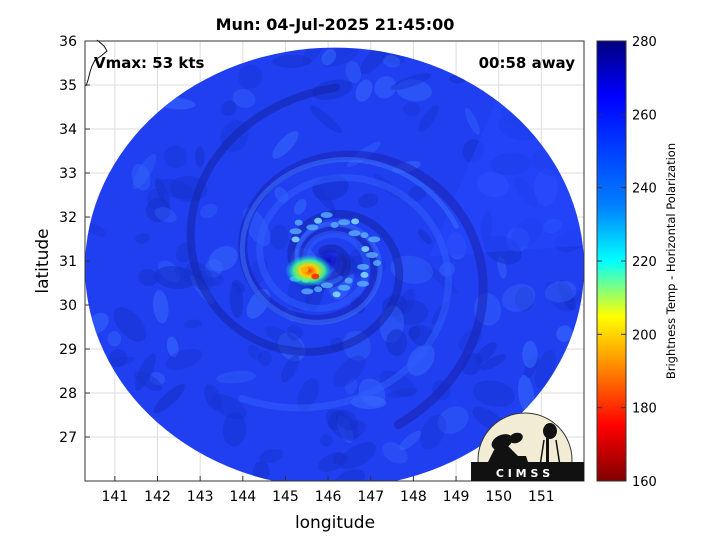 The height and width of the screenshot is (540, 720). What do you see at coordinates (68, 438) in the screenshot?
I see `y-tick-label: 27` at bounding box center [68, 438].